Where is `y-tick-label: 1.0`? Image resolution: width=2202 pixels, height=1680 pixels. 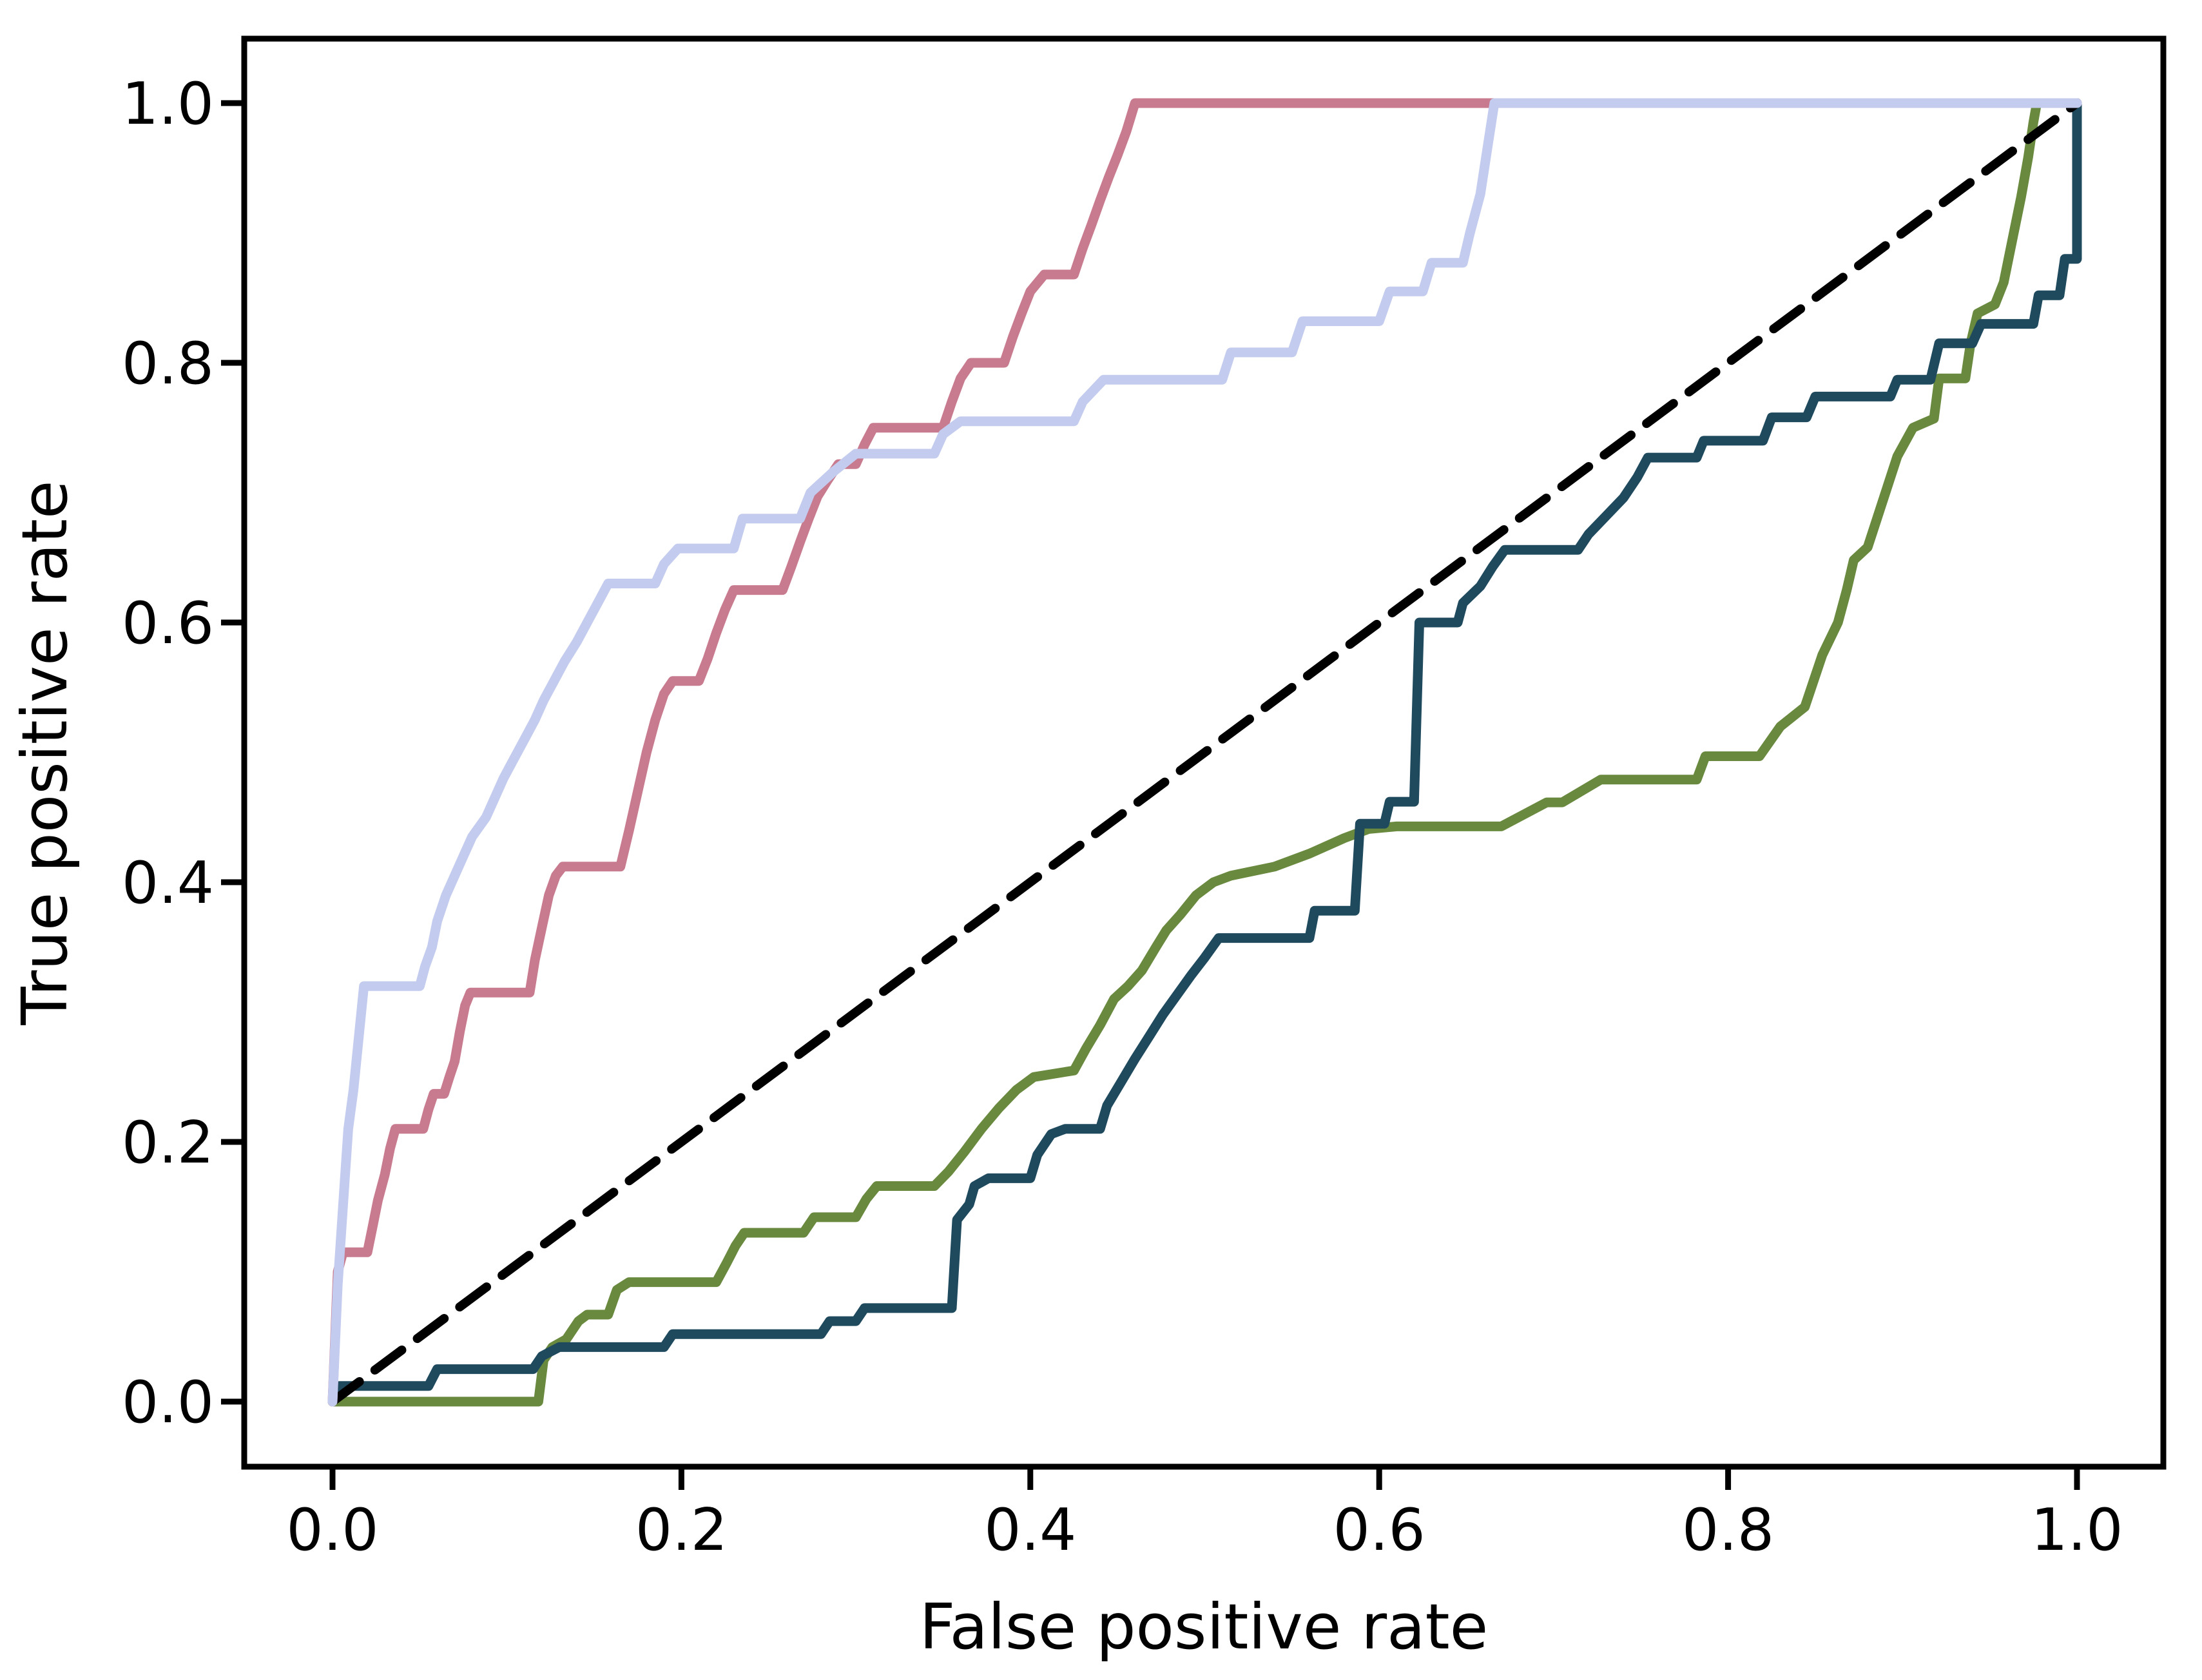 y-tick-label: 1.0 is located at coordinates (168, 104).